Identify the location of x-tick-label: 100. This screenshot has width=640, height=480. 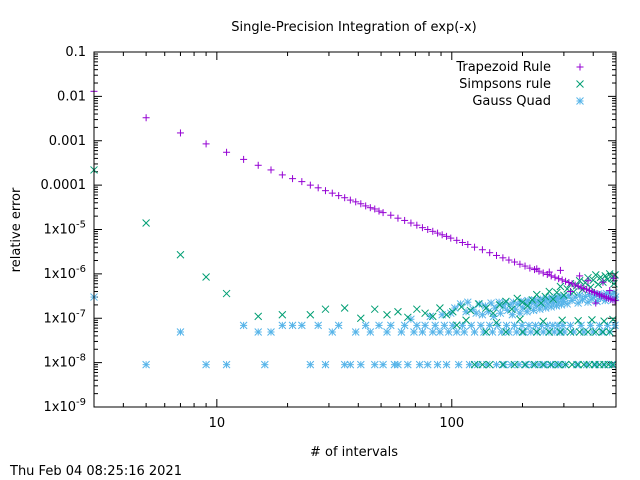
(451, 423).